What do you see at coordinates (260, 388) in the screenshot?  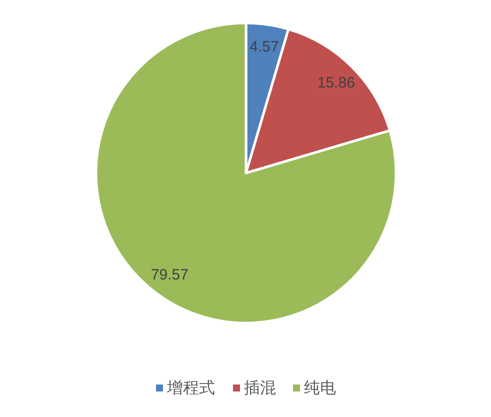 I see `legend-label: 插混` at bounding box center [260, 388].